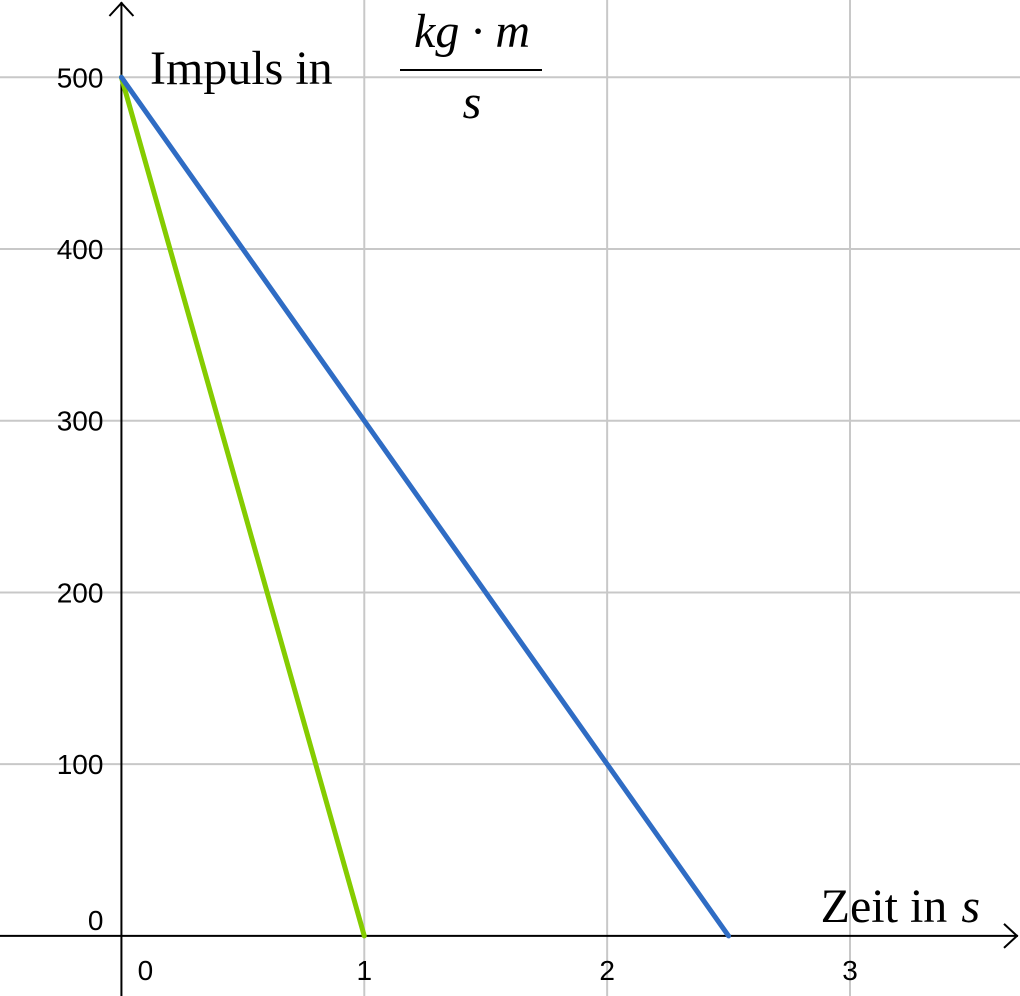 The image size is (1020, 996). What do you see at coordinates (498, 970) in the screenshot?
I see `x-tick-labels: 0 1 2 3` at bounding box center [498, 970].